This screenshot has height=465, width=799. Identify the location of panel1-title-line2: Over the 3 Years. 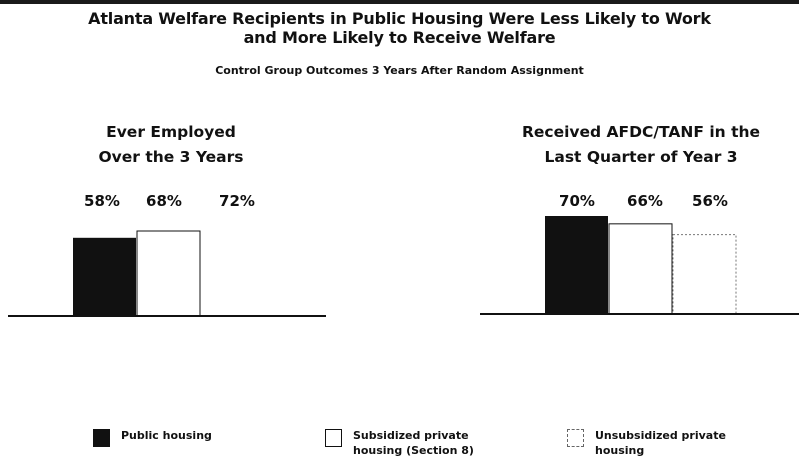
(170, 157).